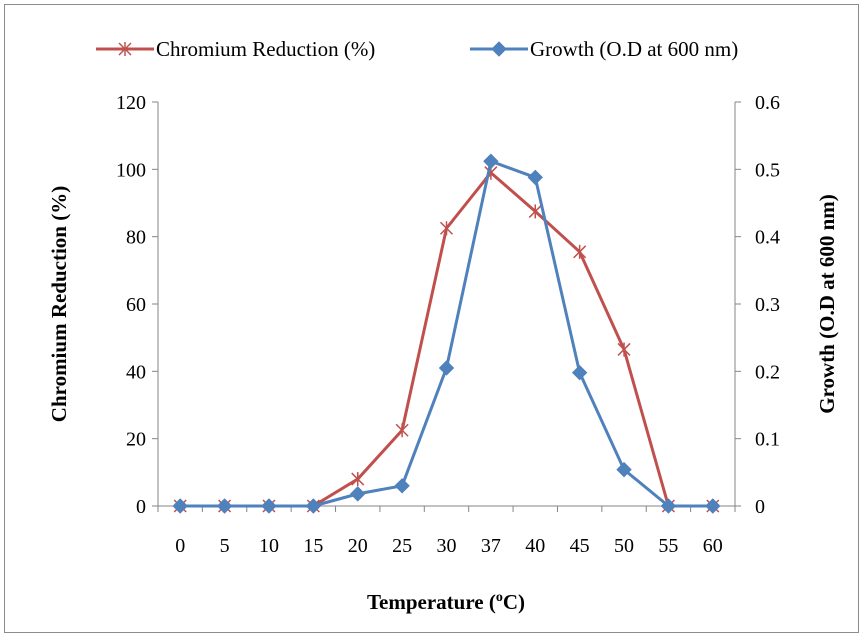 The width and height of the screenshot is (865, 639). I want to click on legend-marker-chromium, so click(125, 49).